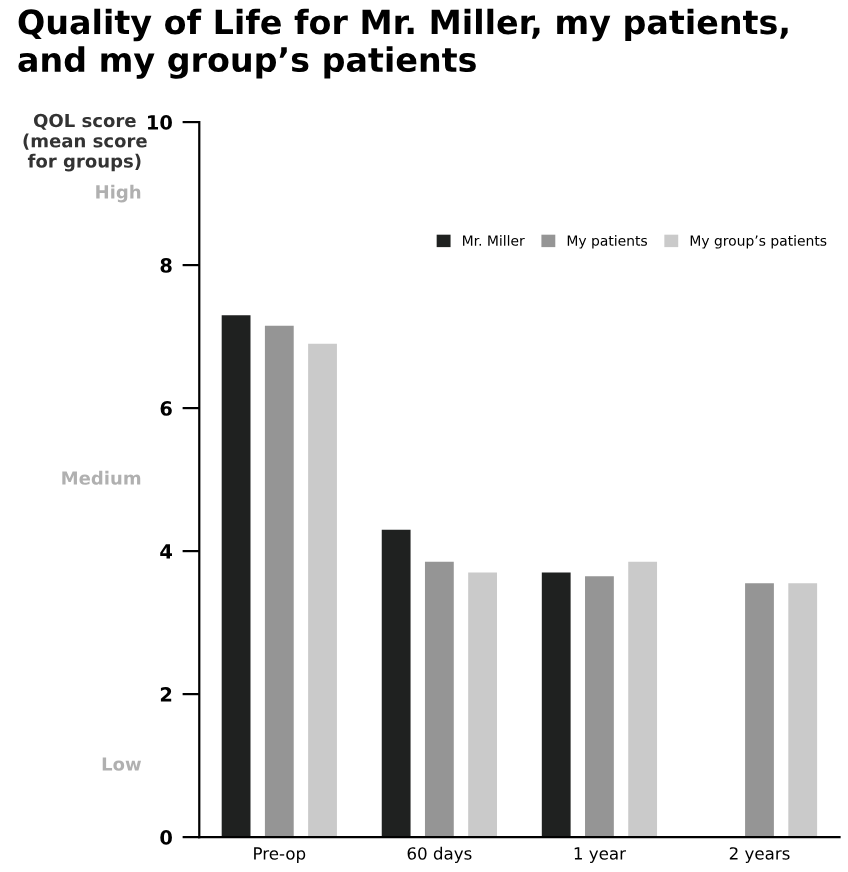 This screenshot has height=872, width=848. Describe the element at coordinates (166, 551) in the screenshot. I see `y-tick-label: 4` at that location.